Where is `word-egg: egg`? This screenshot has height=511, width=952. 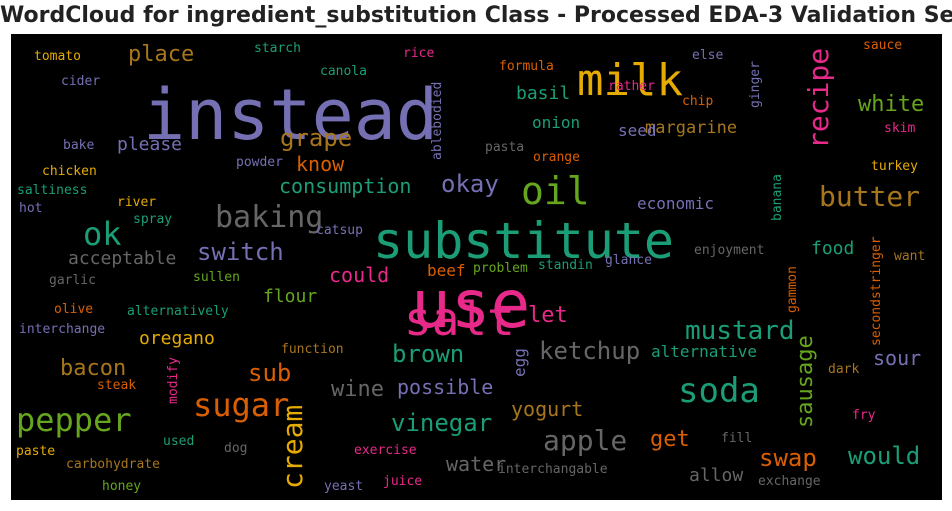
word-egg: egg is located at coordinates (519, 362).